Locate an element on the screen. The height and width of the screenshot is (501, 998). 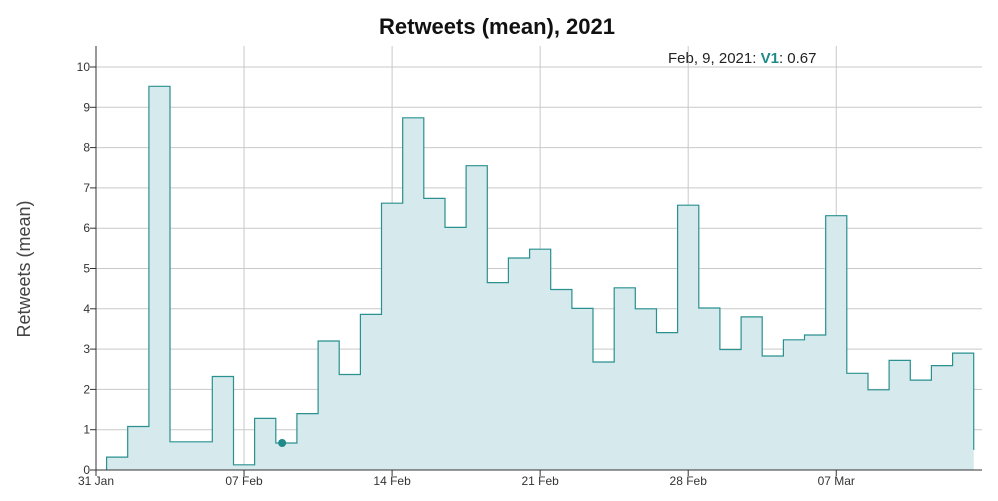
x-tick-label: 07 Feb is located at coordinates (244, 481).